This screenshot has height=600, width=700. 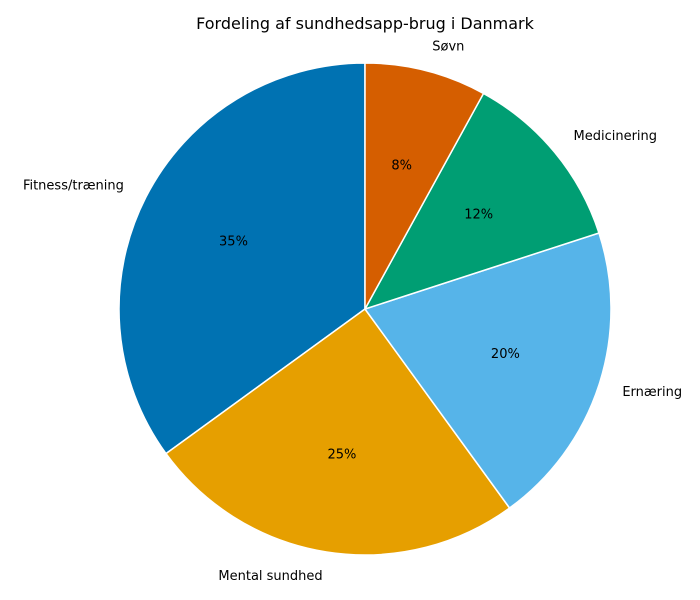 I want to click on pie-category-label-ernæring: Ernæring, so click(x=652, y=392).